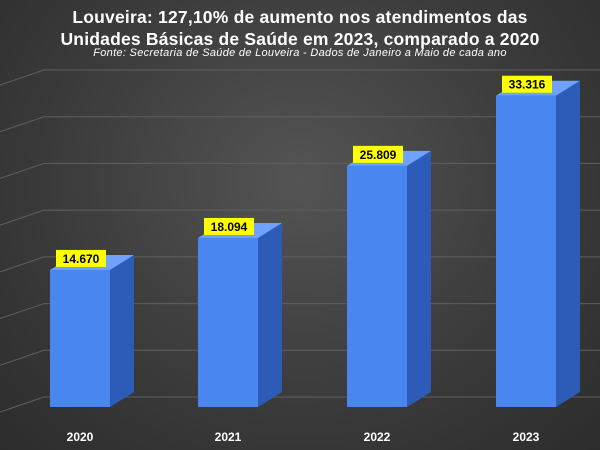 The image size is (600, 450). Describe the element at coordinates (80, 338) in the screenshot. I see `bar-2020` at that location.